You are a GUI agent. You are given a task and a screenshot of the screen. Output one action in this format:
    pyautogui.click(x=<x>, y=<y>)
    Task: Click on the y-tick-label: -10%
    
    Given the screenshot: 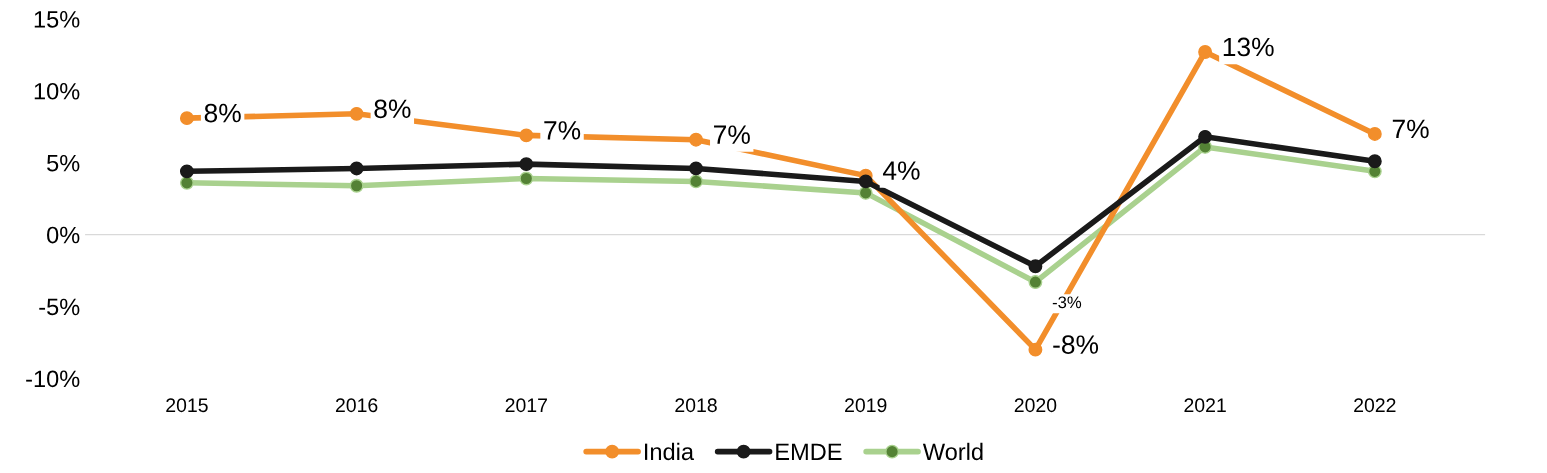 What is the action you would take?
    pyautogui.click(x=53, y=379)
    